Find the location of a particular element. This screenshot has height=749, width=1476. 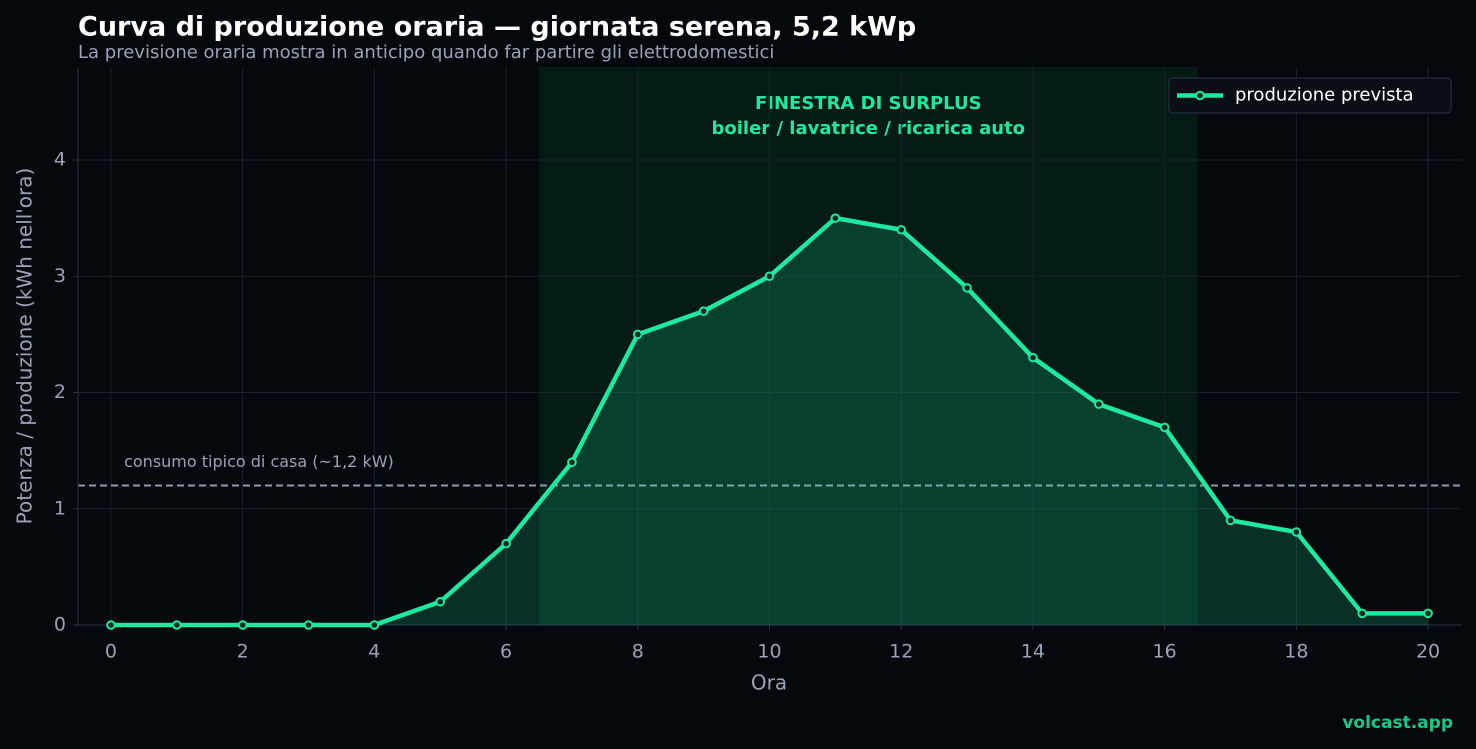

y-tick-label: 0 is located at coordinates (60, 625).